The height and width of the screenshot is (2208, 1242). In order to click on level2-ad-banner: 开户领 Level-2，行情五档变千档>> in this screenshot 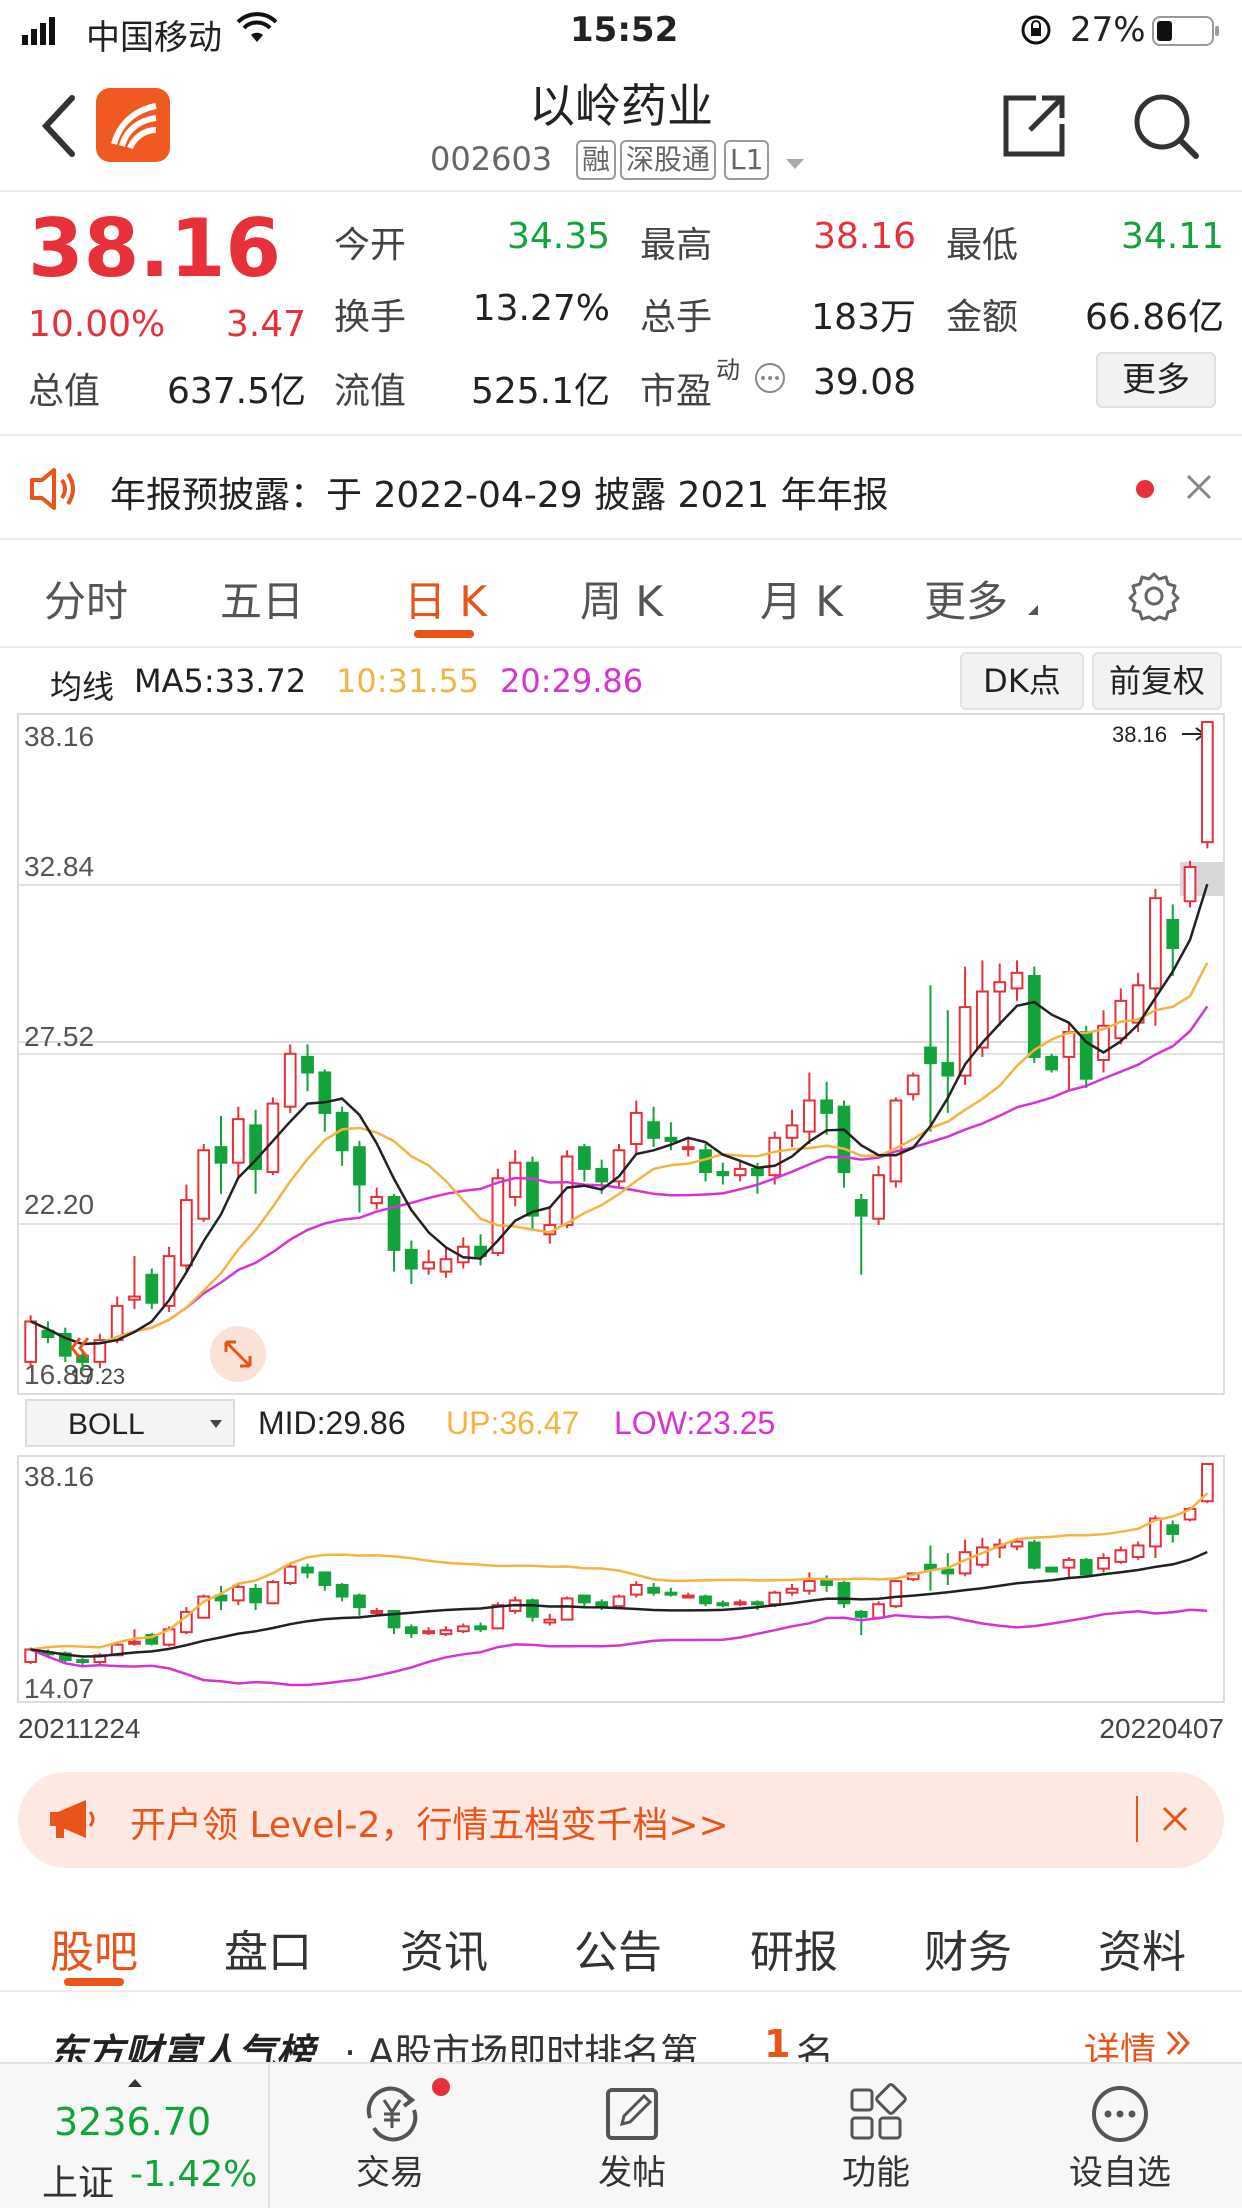, I will do `click(621, 1820)`.